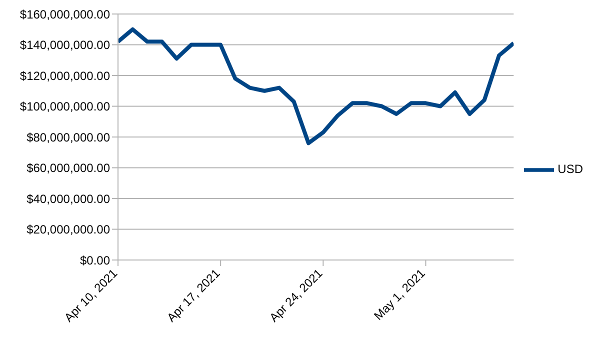 This screenshot has width=605, height=340. I want to click on y-tick-label: $100,000,000.00, so click(65, 107).